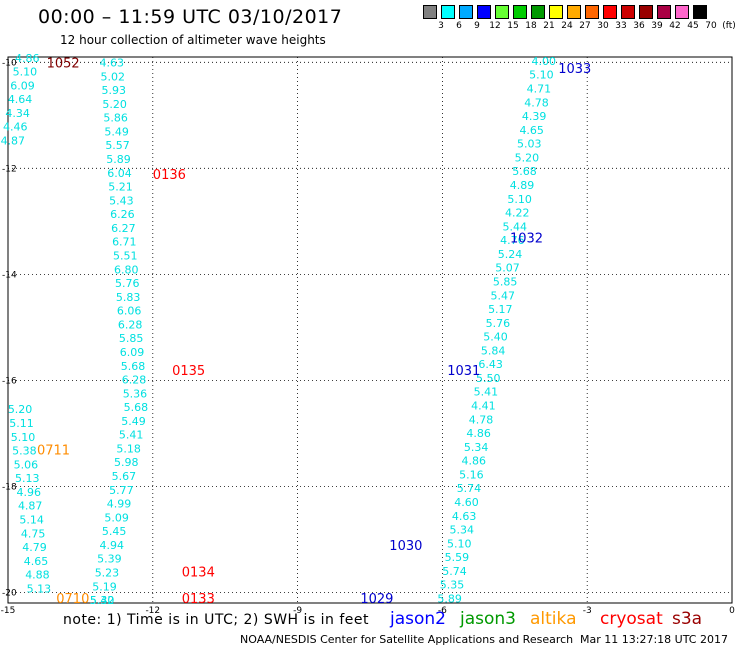 The width and height of the screenshot is (740, 650). Describe the element at coordinates (549, 26) in the screenshot. I see `legend-label: 21` at that location.